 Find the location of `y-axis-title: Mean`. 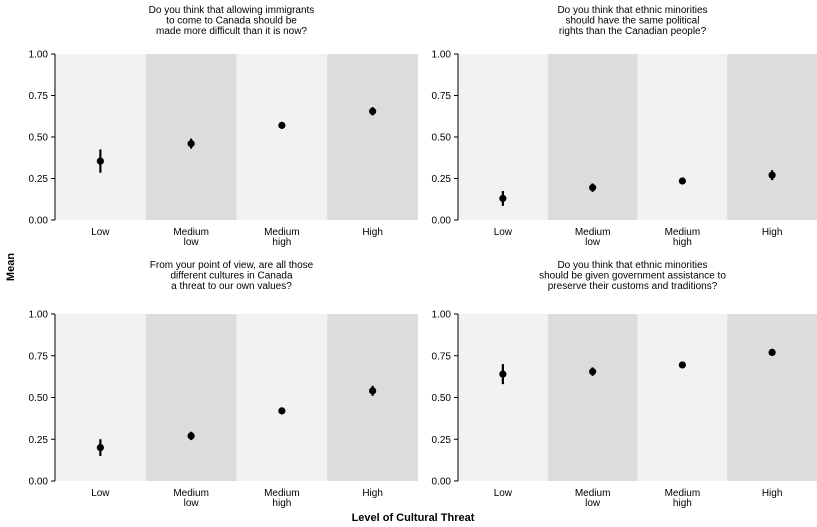

y-axis-title: Mean is located at coordinates (11, 267).